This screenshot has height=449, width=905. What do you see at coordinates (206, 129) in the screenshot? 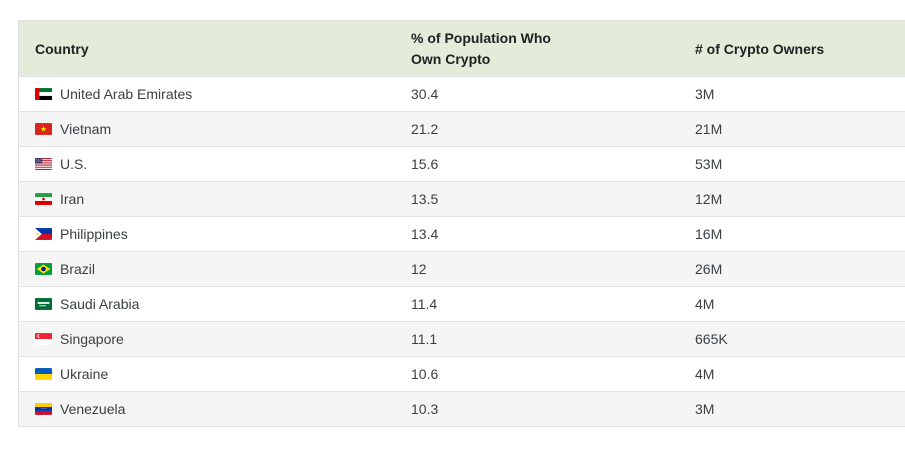
I see `country-cell: Vietnam` at bounding box center [206, 129].